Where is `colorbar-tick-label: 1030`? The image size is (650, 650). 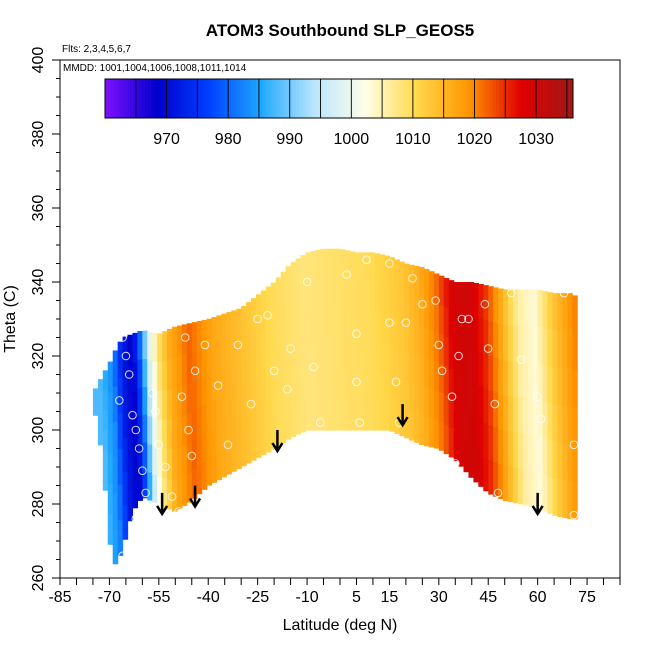 colorbar-tick-label: 1030 is located at coordinates (536, 139).